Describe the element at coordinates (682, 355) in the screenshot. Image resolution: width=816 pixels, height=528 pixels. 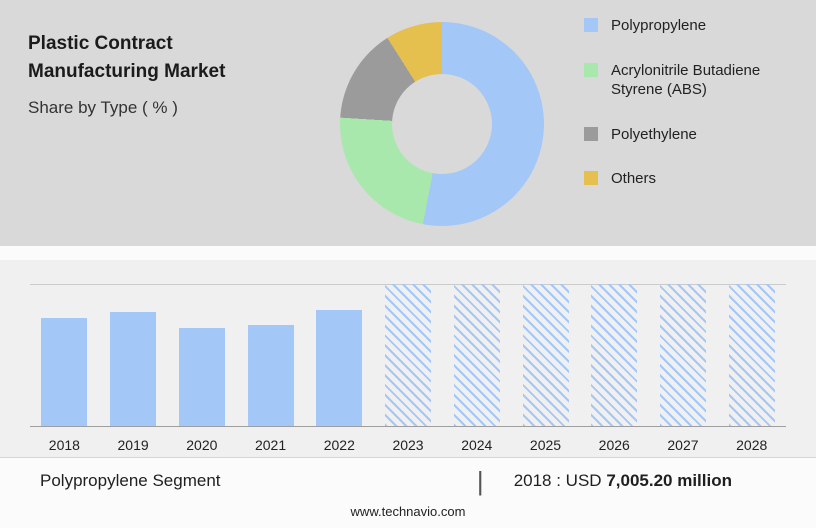
I see `forecast-bar-2027` at that location.